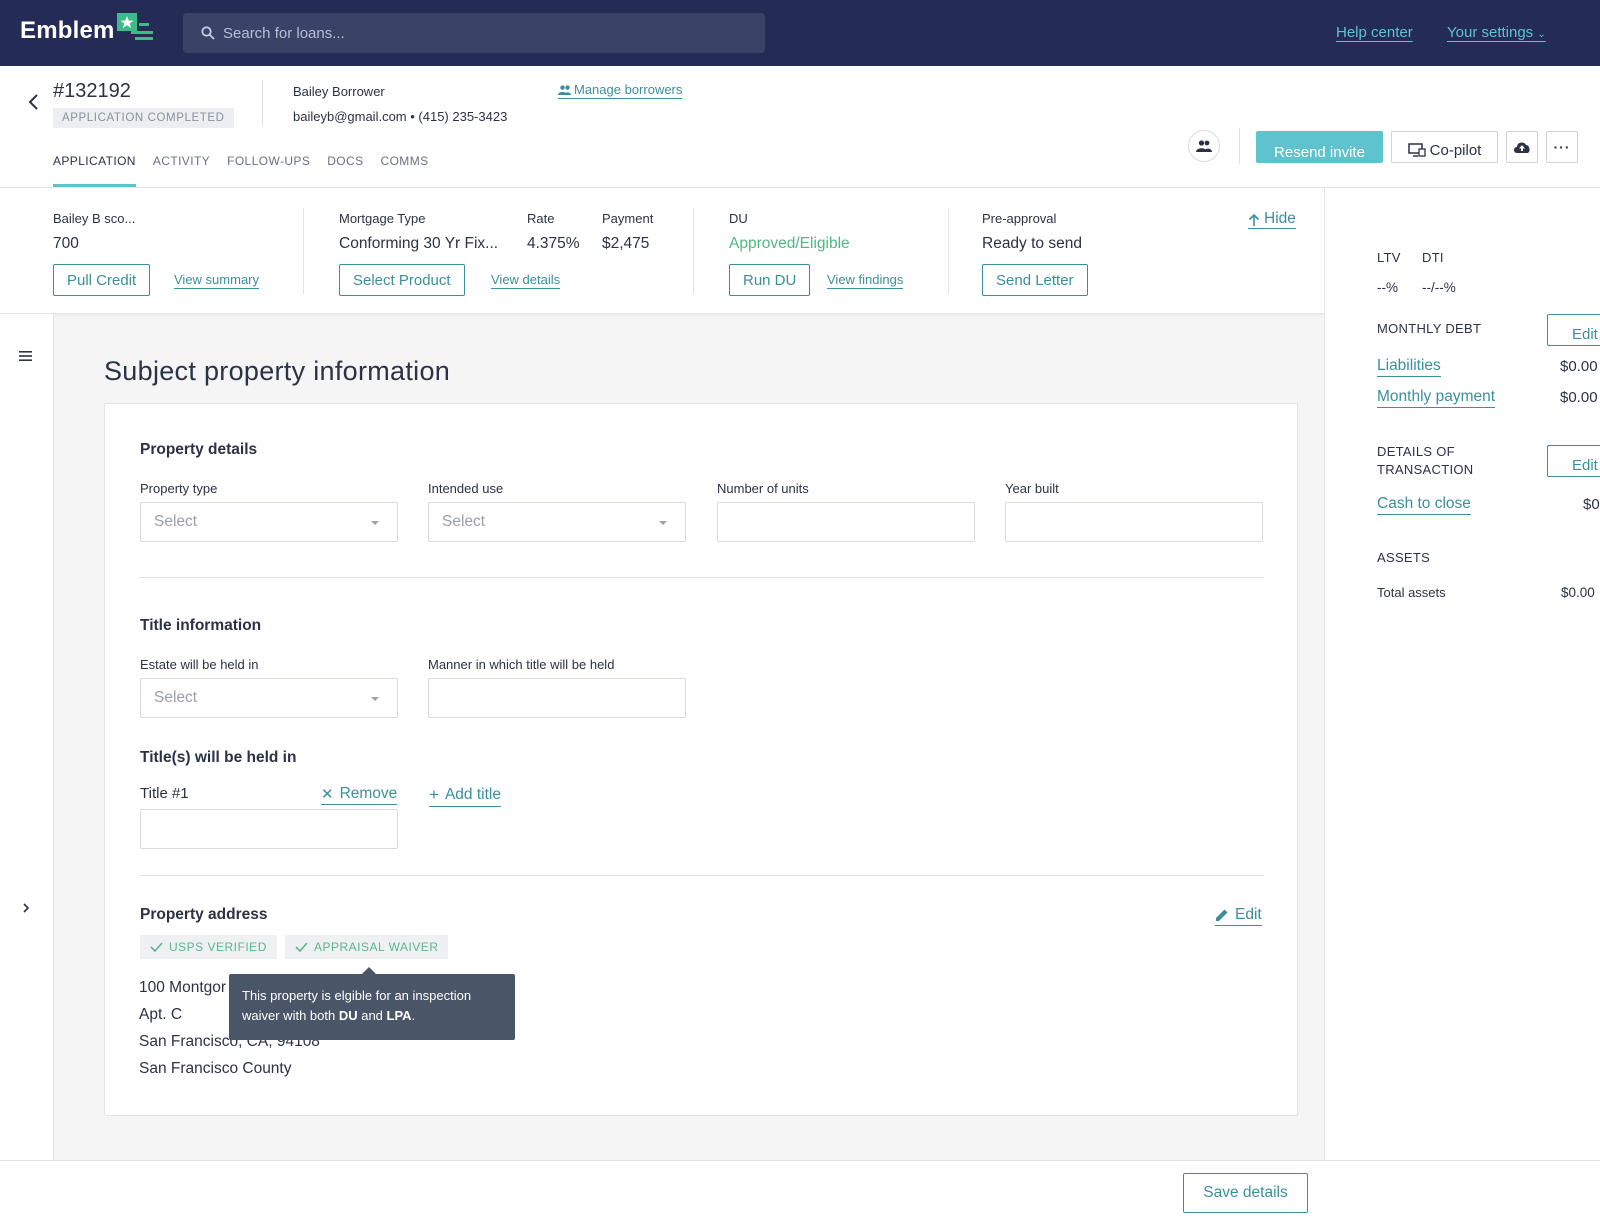 This screenshot has height=1228, width=1600. Describe the element at coordinates (1374, 32) in the screenshot. I see `help-center-link: Help center` at that location.